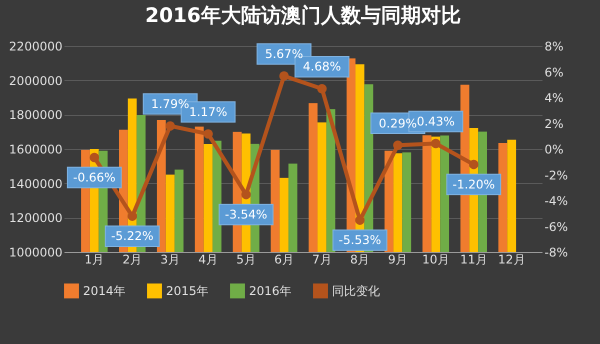 The height and width of the screenshot is (344, 600). Describe the element at coordinates (554, 149) in the screenshot. I see `y2-tick-label: 0%` at that location.